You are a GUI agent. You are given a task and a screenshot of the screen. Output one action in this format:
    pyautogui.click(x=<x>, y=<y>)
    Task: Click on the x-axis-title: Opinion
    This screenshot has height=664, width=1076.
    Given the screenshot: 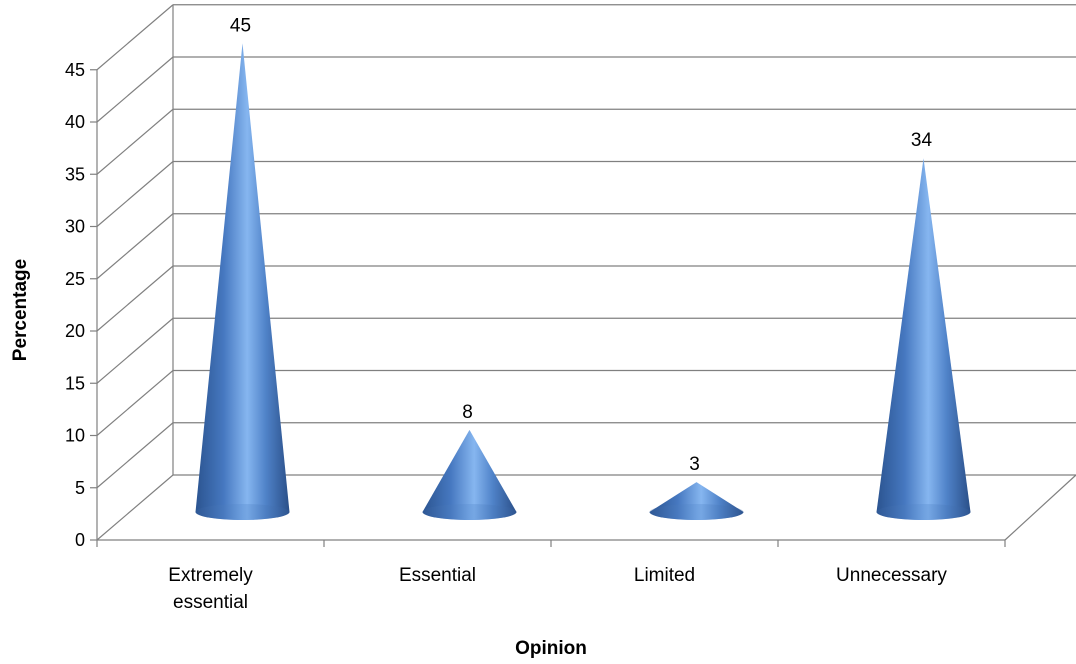 What is the action you would take?
    pyautogui.click(x=551, y=648)
    